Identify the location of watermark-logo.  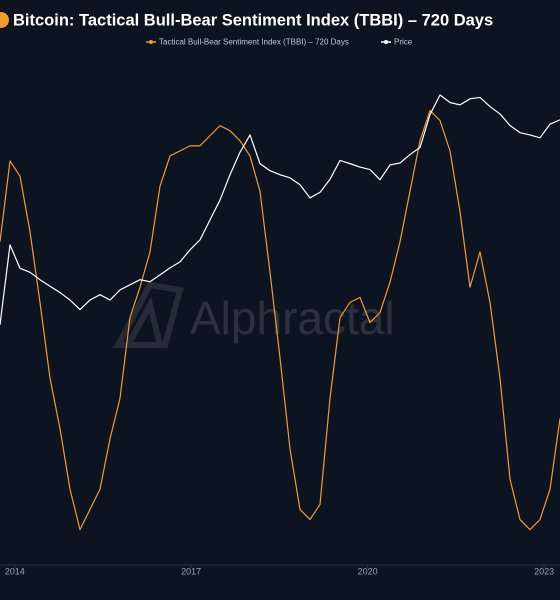
(148, 314).